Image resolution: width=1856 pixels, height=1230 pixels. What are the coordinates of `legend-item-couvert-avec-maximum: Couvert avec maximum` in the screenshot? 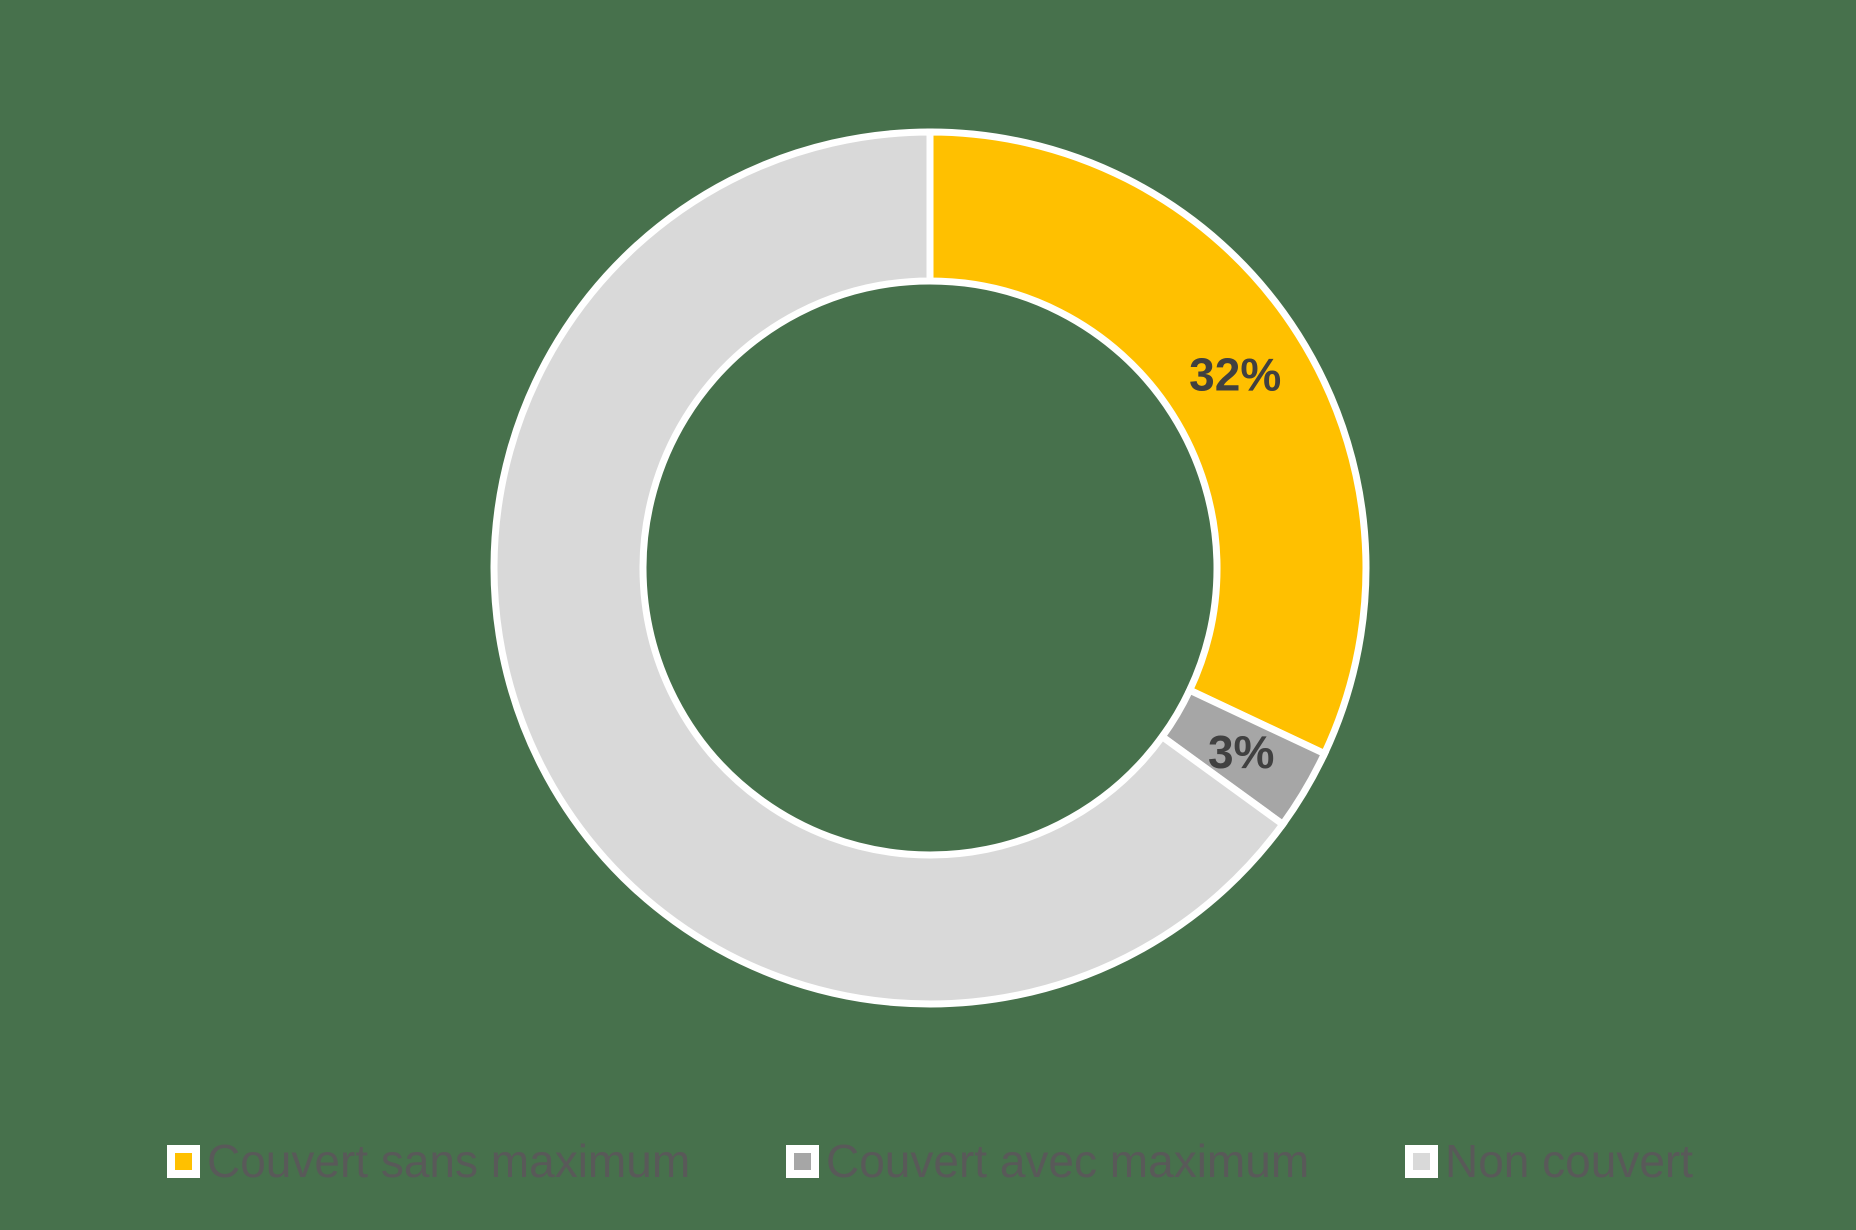 It's located at (1095, 1161).